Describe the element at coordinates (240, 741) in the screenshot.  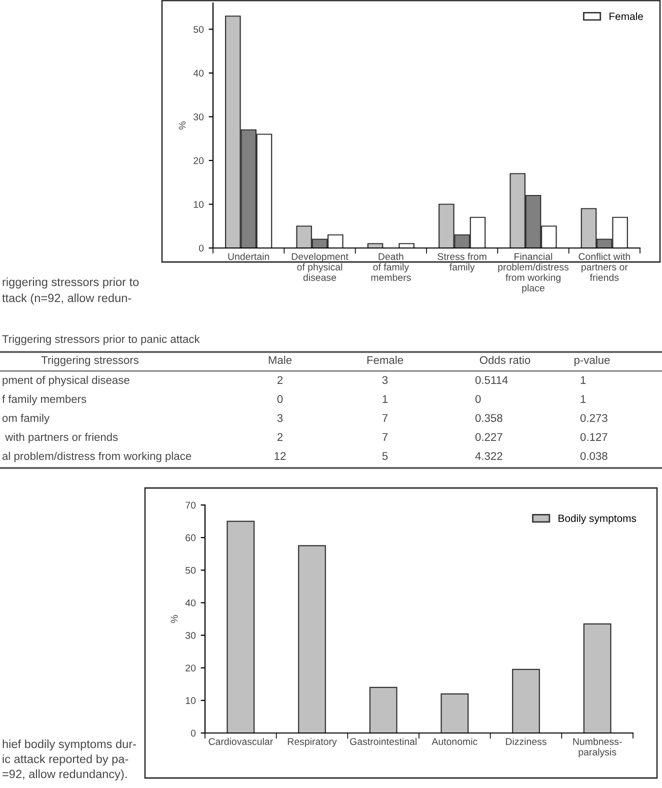
I see `x-tick-label: Cardiovascular` at that location.